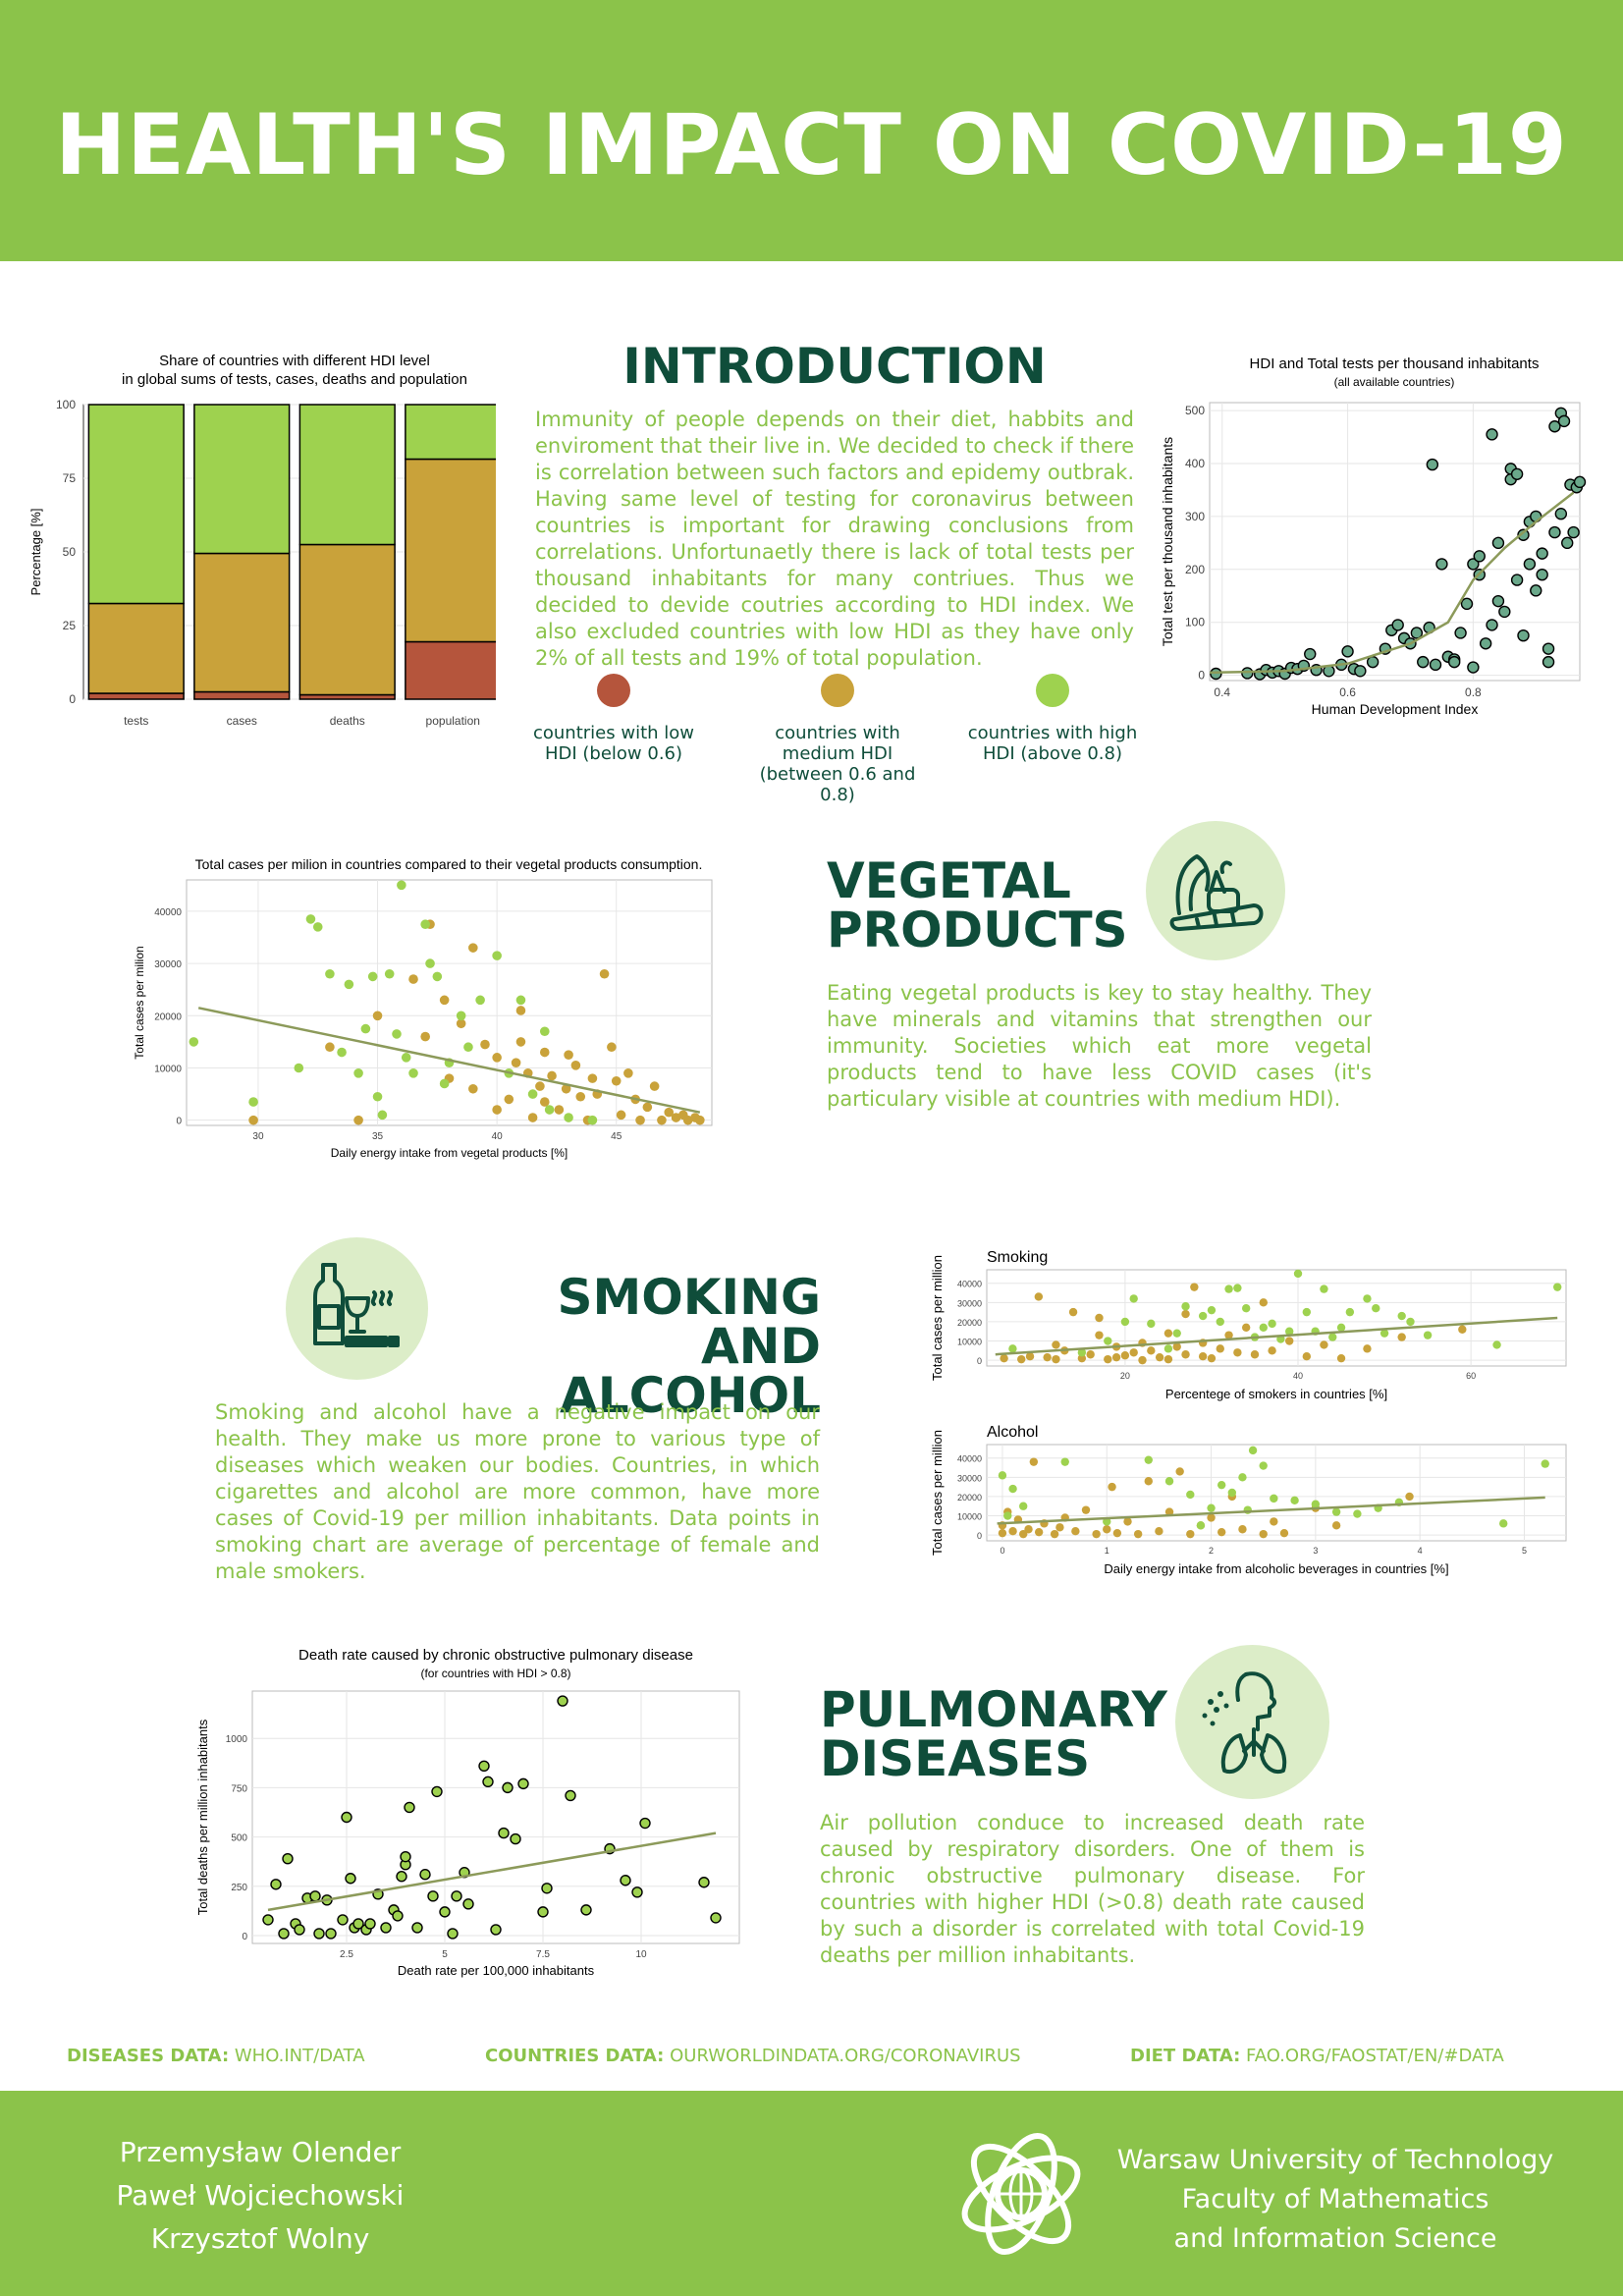  What do you see at coordinates (626, 1346) in the screenshot?
I see `smoking-title: SMOKING AND ALCOHOL` at bounding box center [626, 1346].